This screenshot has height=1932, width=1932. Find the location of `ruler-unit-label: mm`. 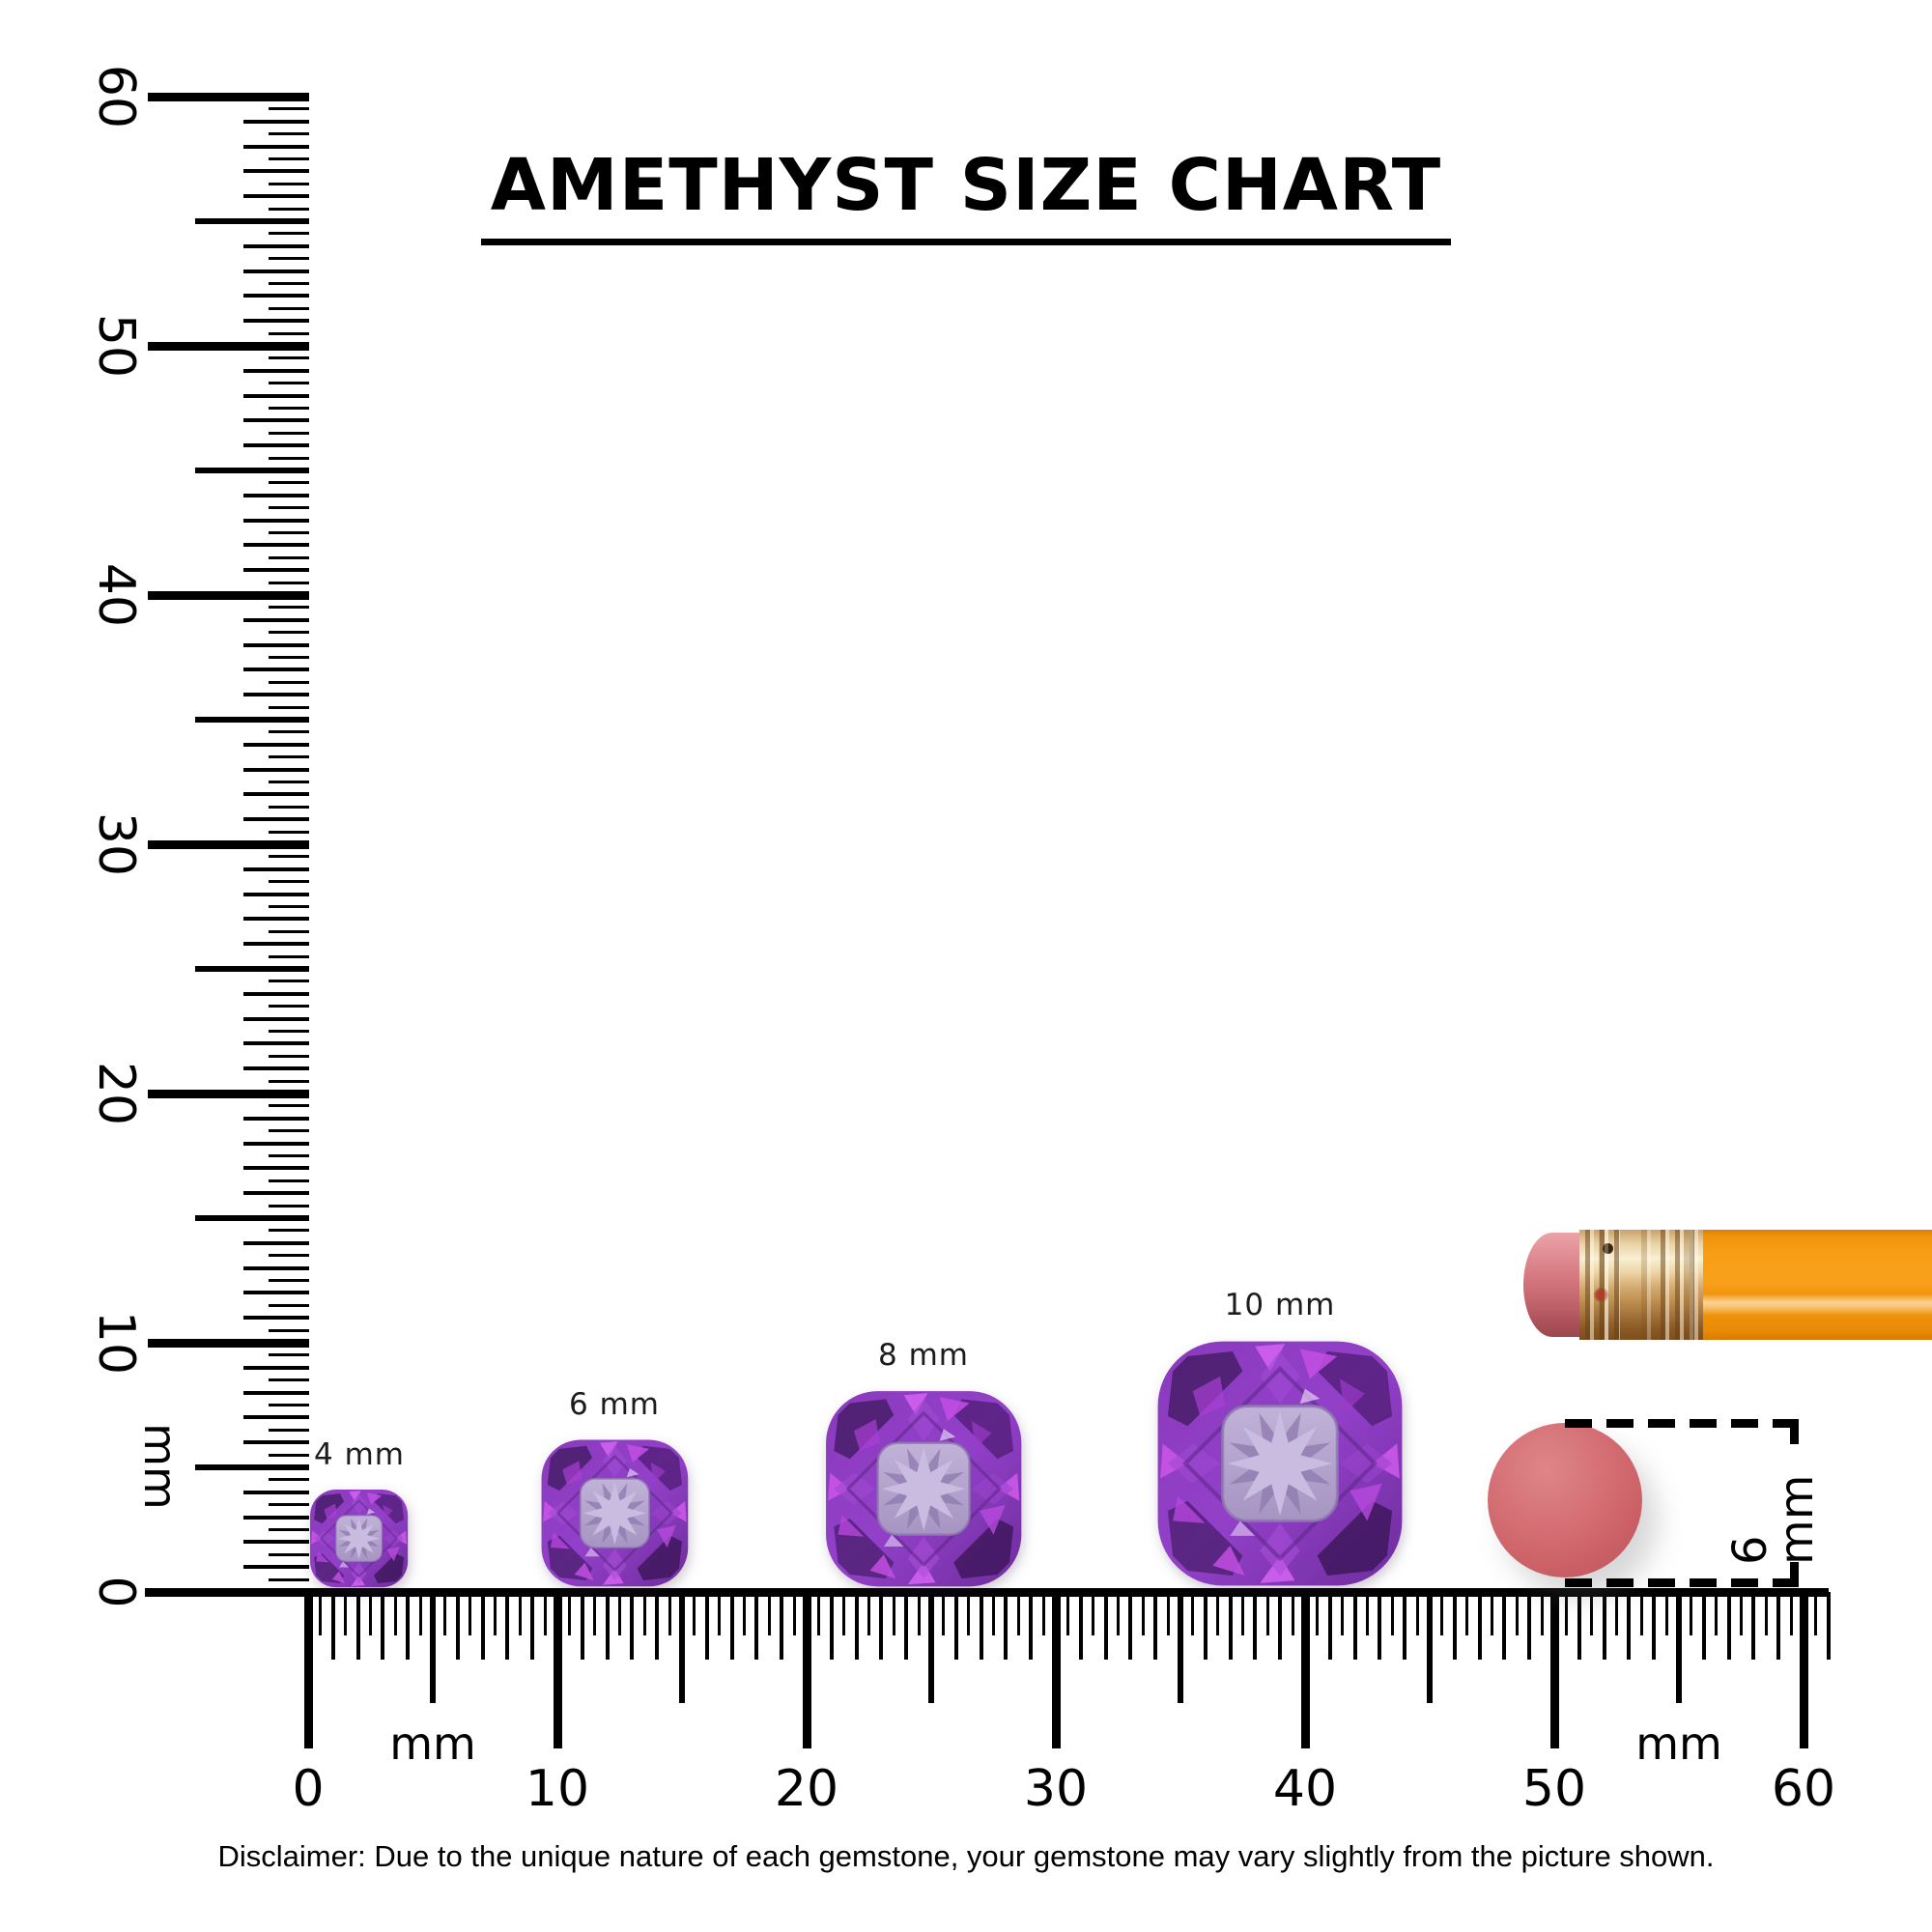

ruler-unit-label: mm is located at coordinates (1678, 1744).